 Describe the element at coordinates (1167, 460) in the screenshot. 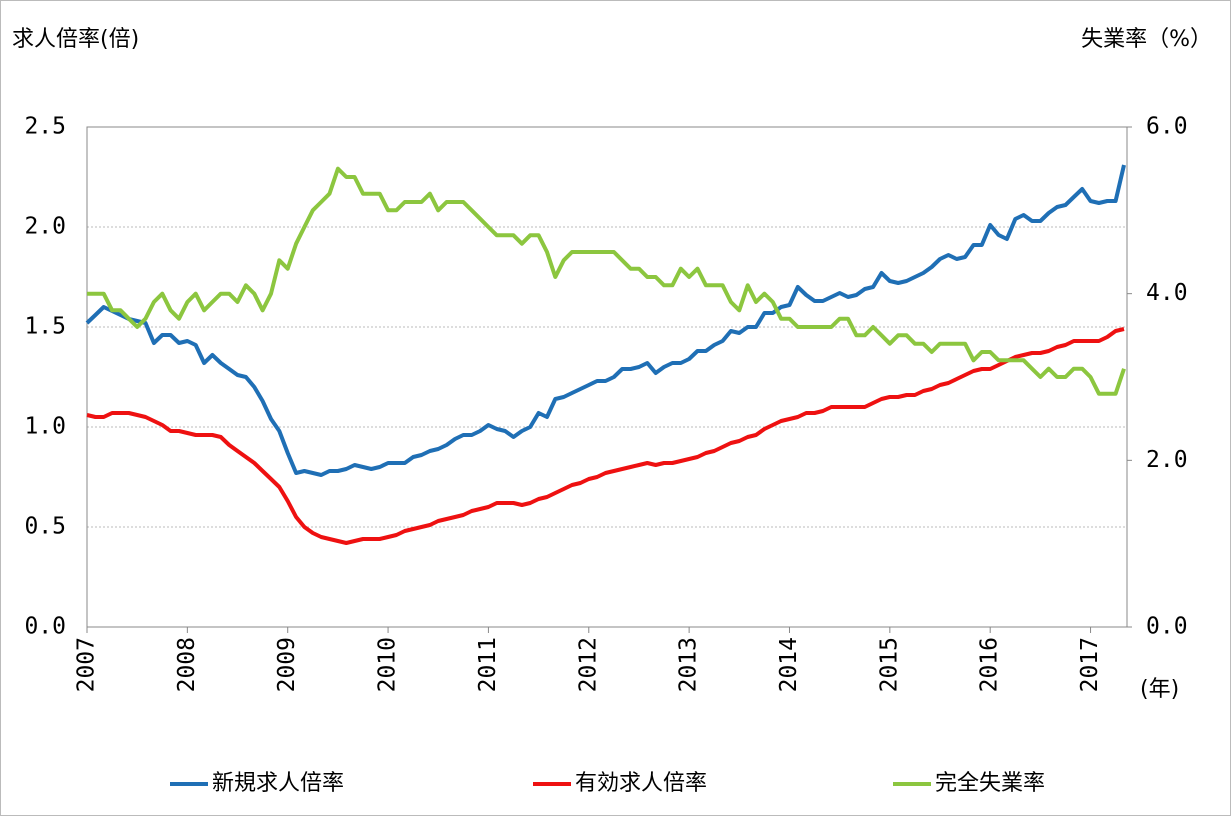

I see `y2-tick-label: 2.0` at that location.